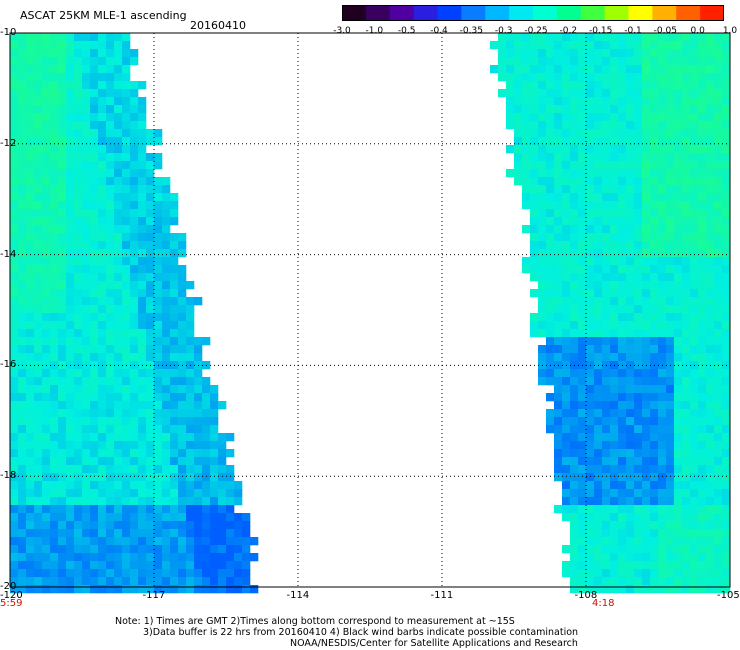 The height and width of the screenshot is (650, 740). I want to click on lon-tick-label: -105, so click(728, 595).